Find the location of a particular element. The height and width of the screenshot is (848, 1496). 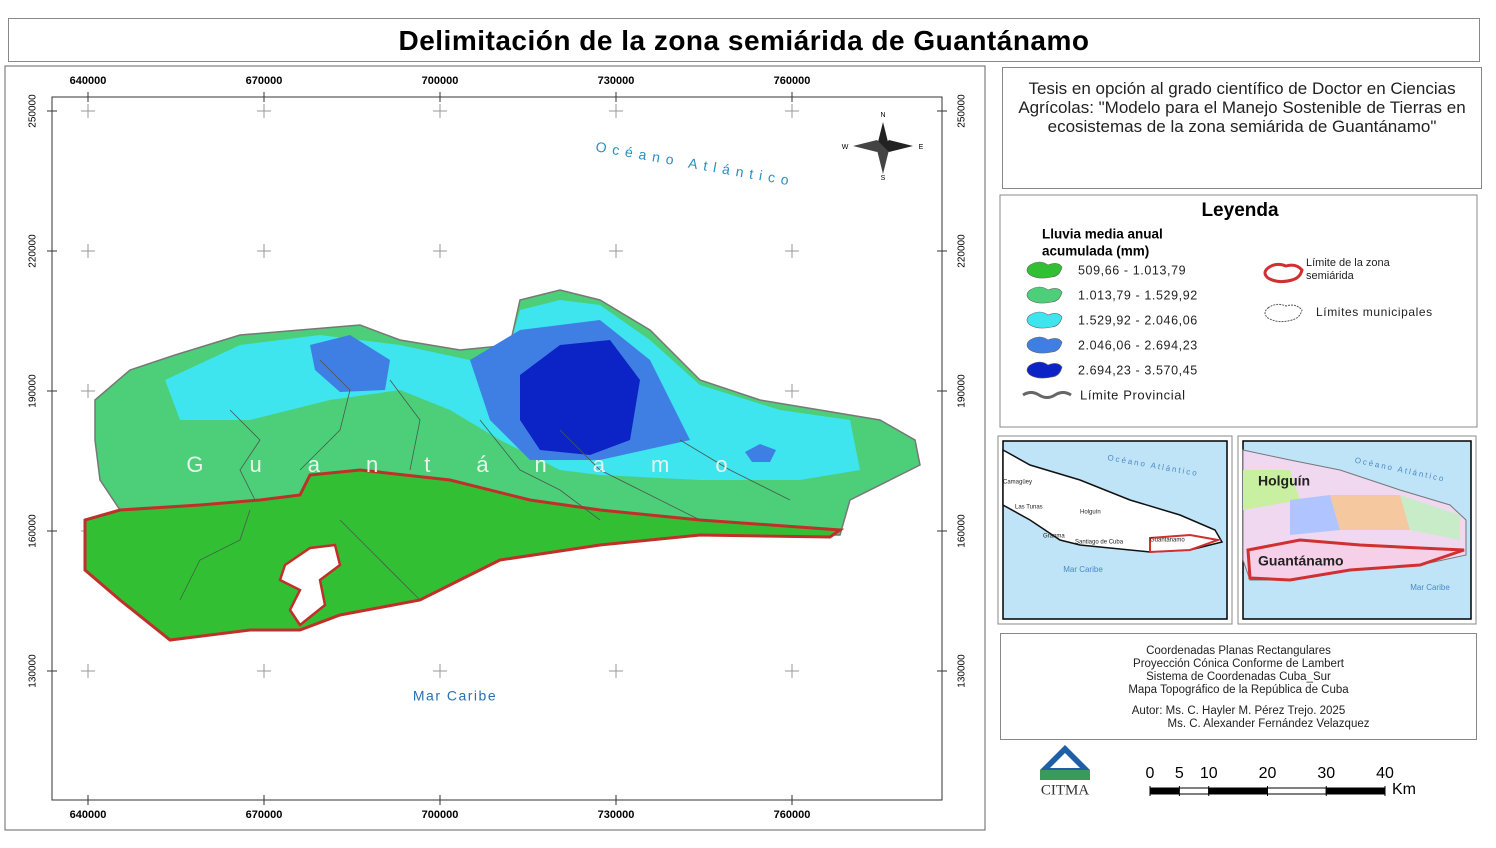

legend-provincial-swatch is located at coordinates (1047, 395).